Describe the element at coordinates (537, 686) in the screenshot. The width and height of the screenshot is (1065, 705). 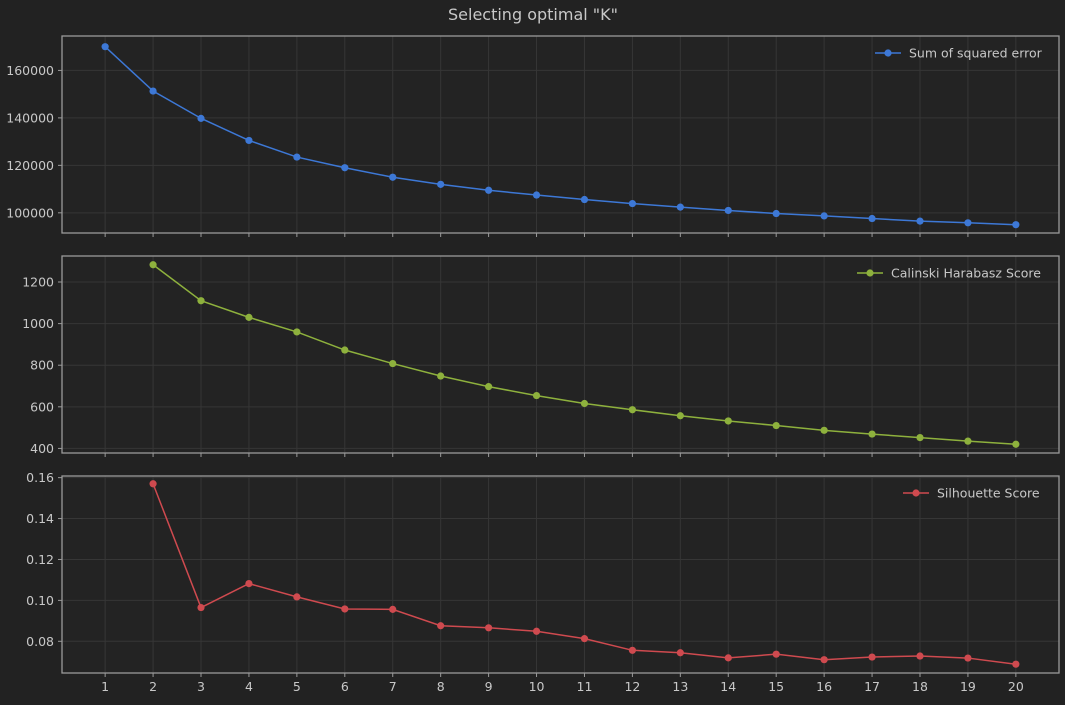
I see `x-tick-label: 10` at that location.